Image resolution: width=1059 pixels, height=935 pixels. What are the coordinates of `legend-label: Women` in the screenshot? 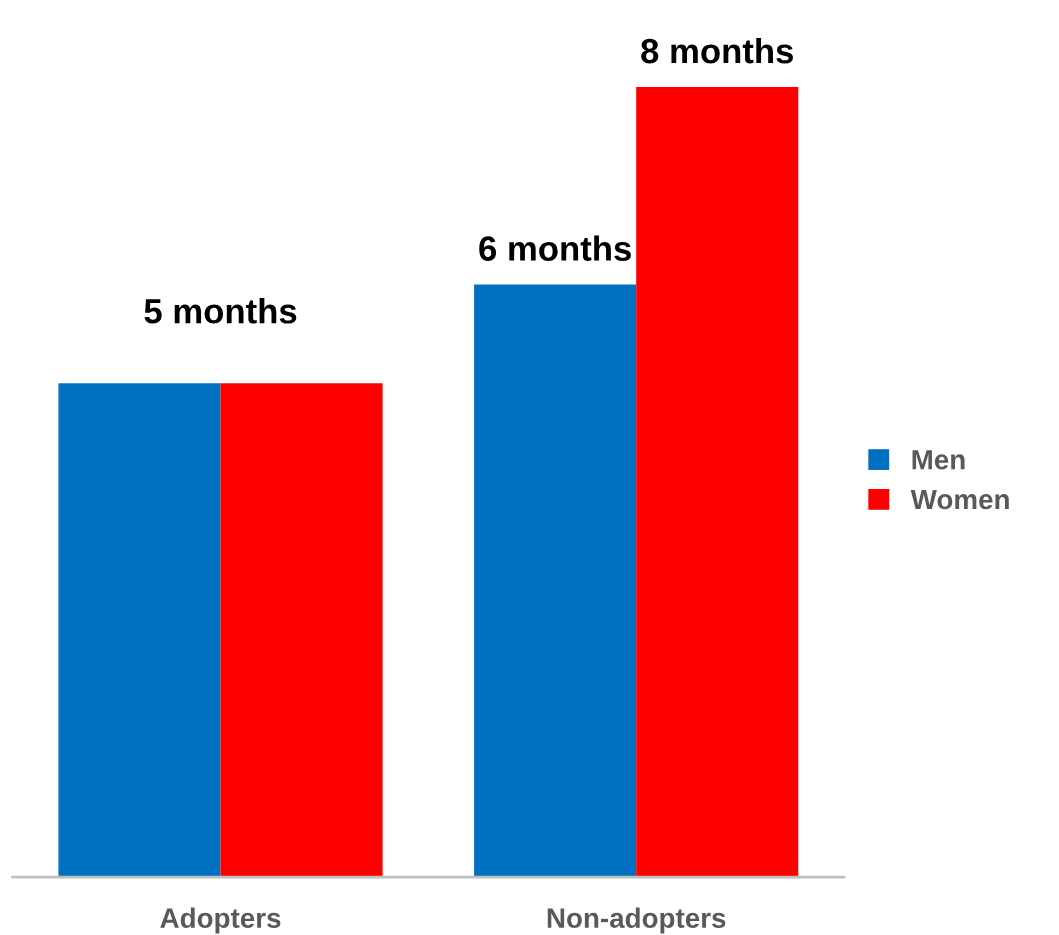 It's located at (959, 499).